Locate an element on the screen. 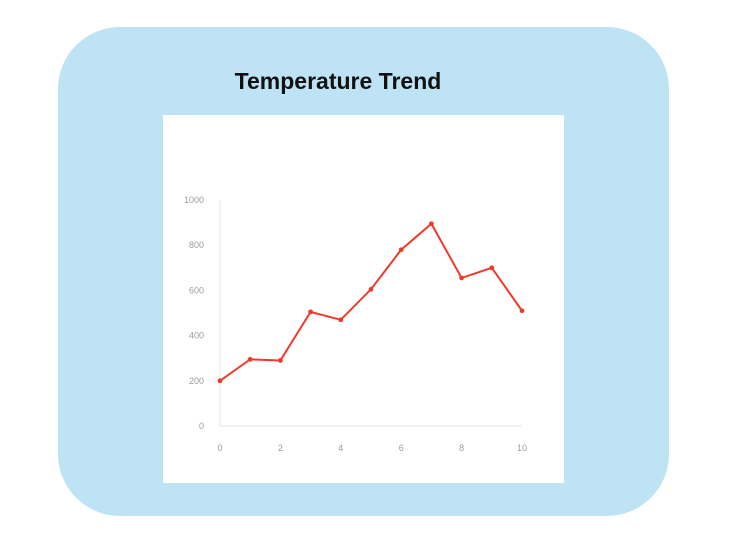 Image resolution: width=729 pixels, height=548 pixels. x-tick-label: 10 is located at coordinates (522, 448).